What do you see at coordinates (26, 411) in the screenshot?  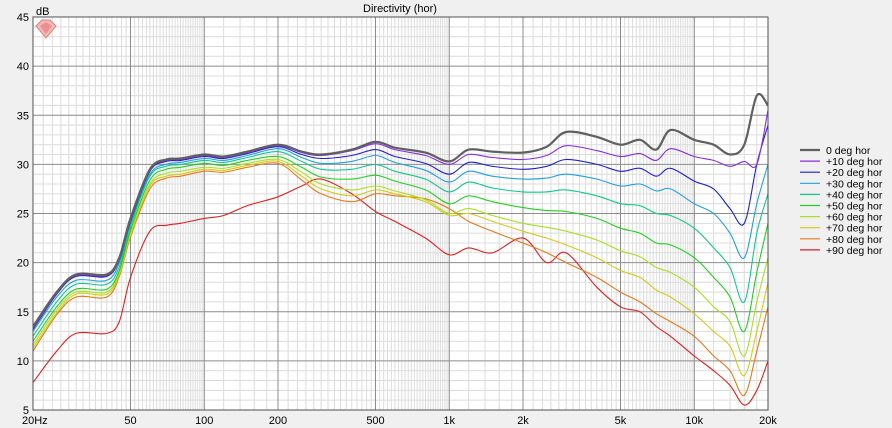 I see `y-tick-label: 5` at bounding box center [26, 411].